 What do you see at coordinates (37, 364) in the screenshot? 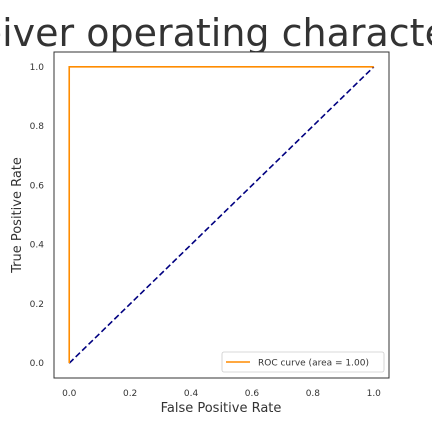
I see `y-tick-label: 0.0` at bounding box center [37, 364].